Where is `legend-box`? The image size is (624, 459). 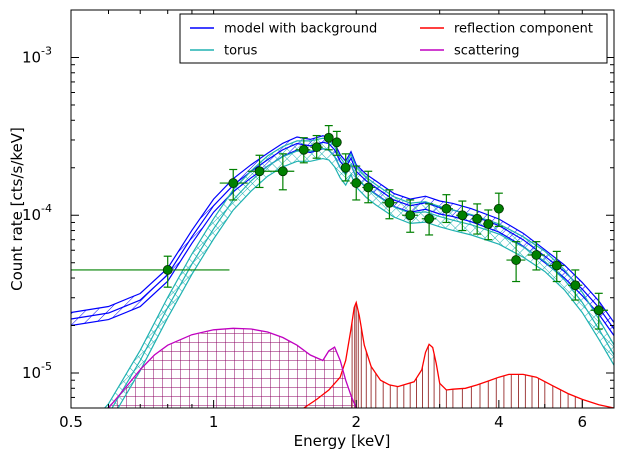 legend-box is located at coordinates (393, 38).